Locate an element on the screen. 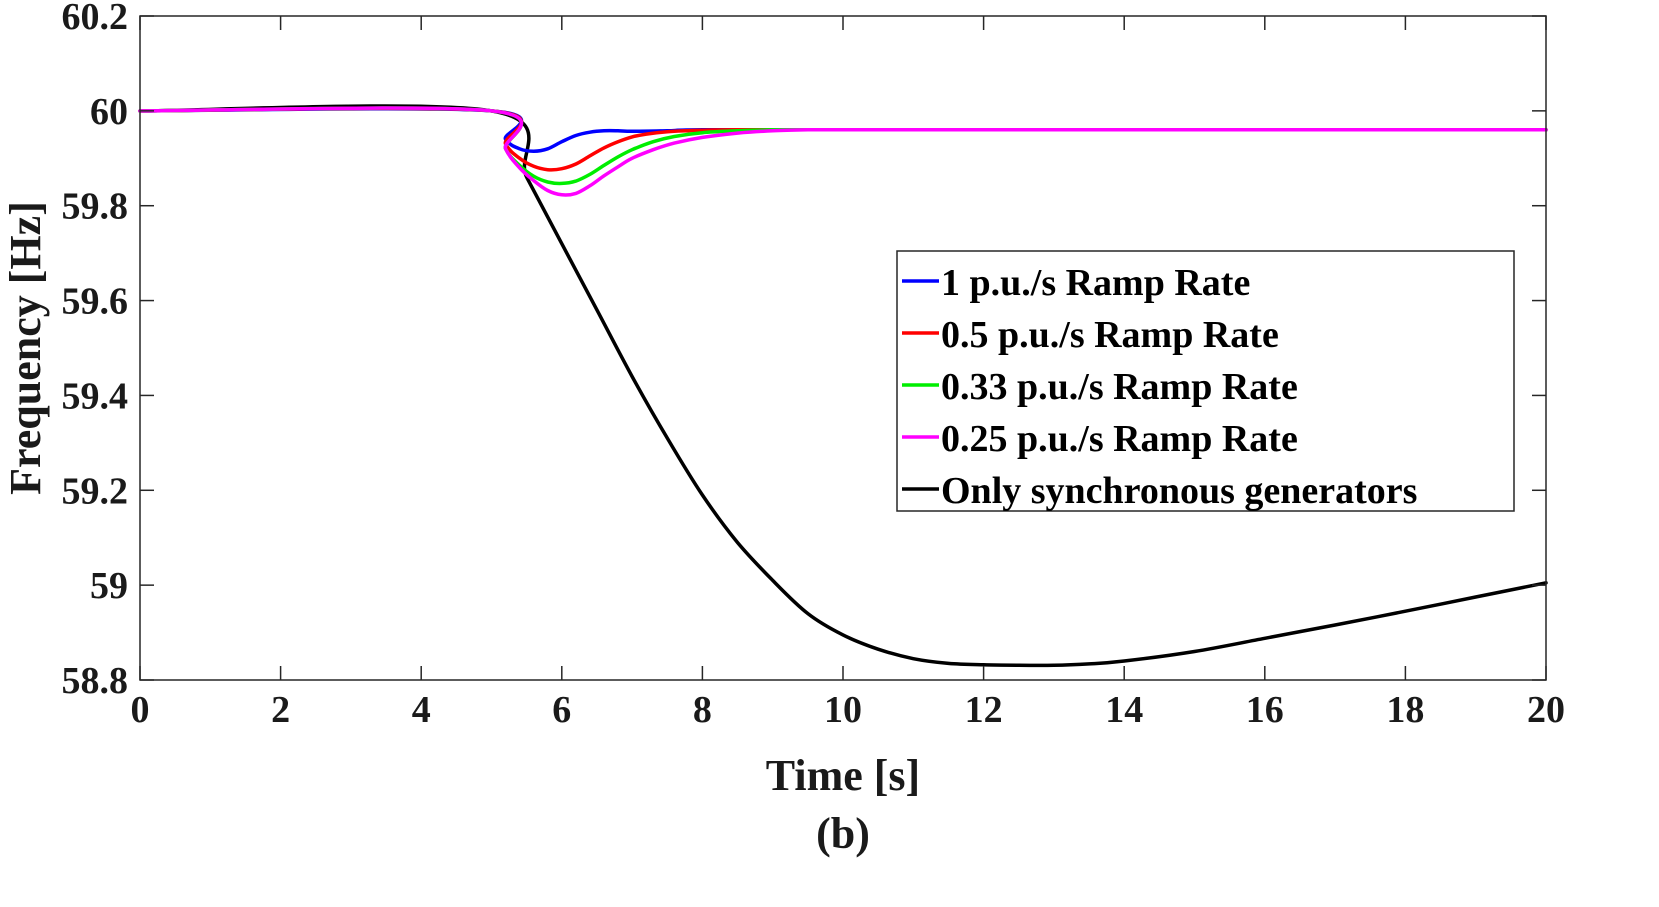  x-axis-label: Time [s] is located at coordinates (843, 775).